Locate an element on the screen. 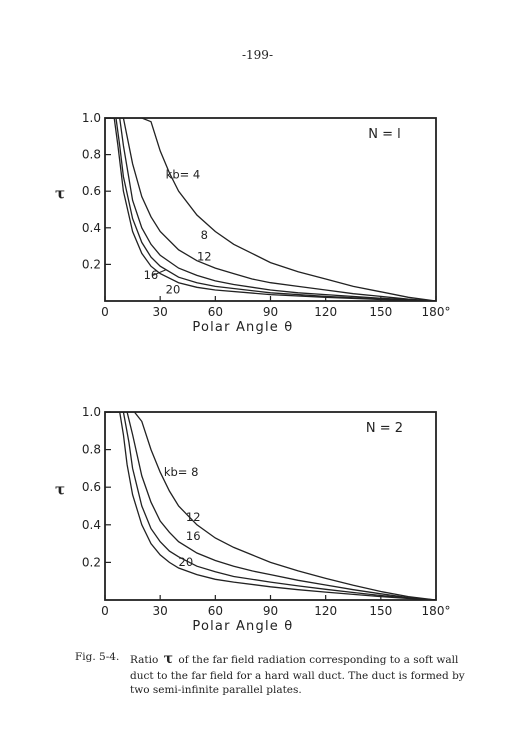 This screenshot has width=515, height=756. series-label: kb= 8 is located at coordinates (181, 472).